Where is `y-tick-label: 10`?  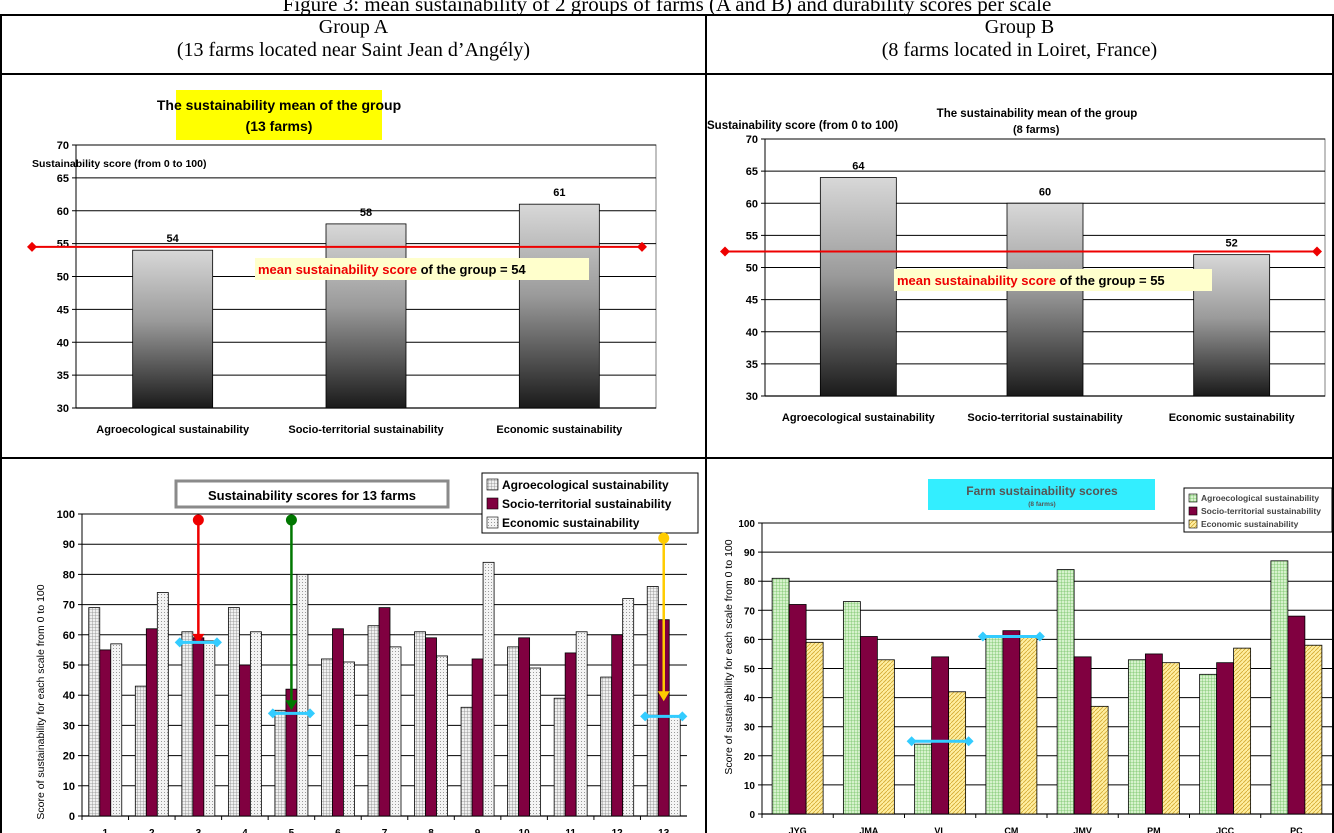 y-tick-label: 10 is located at coordinates (69, 787).